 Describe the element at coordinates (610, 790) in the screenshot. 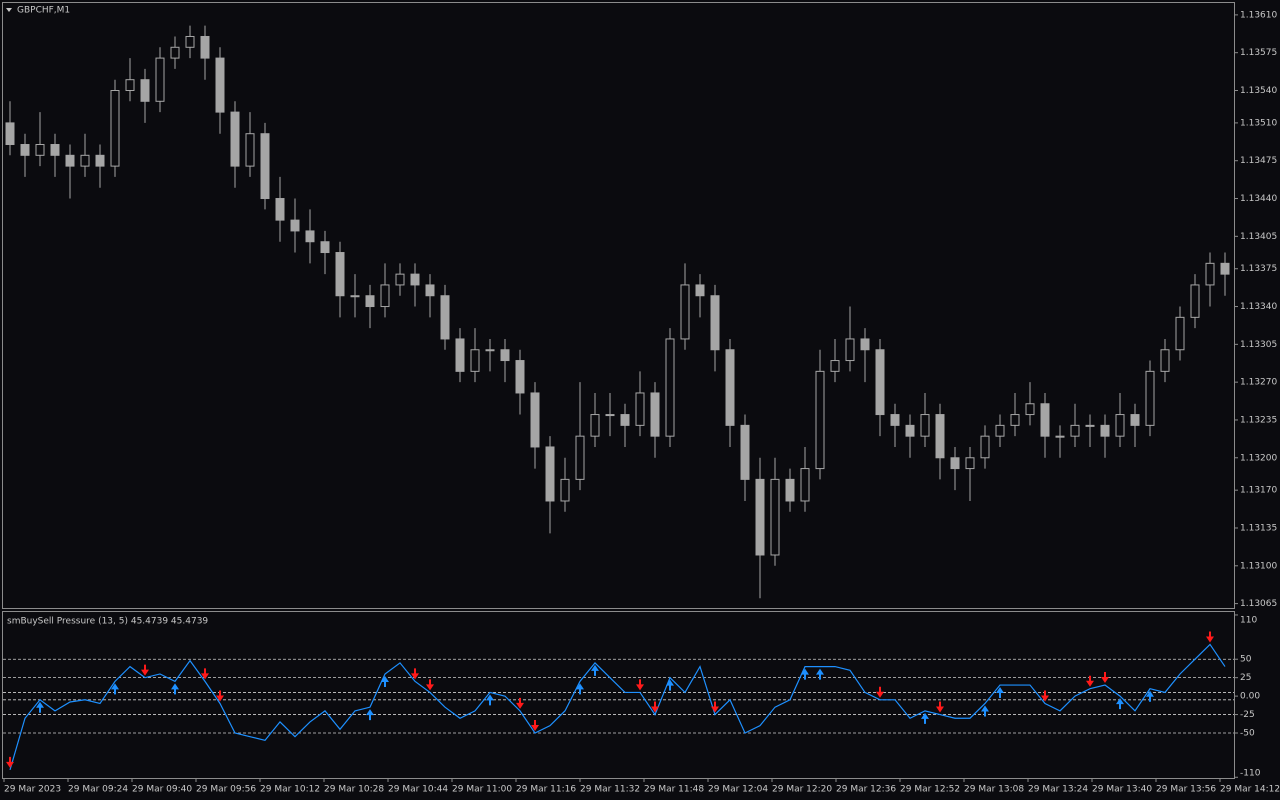

I see `x-tick-label: 29 Mar 11:32` at that location.